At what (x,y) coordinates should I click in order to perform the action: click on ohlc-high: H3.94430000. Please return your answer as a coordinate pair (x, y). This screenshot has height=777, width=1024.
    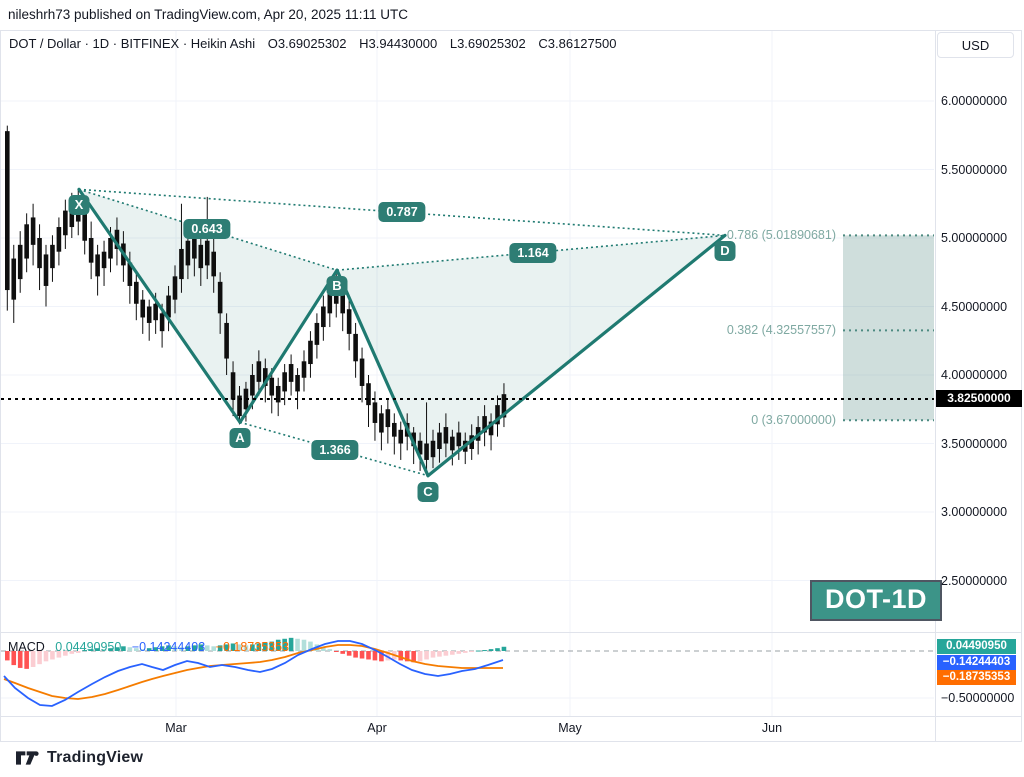
    Looking at the image, I should click on (398, 43).